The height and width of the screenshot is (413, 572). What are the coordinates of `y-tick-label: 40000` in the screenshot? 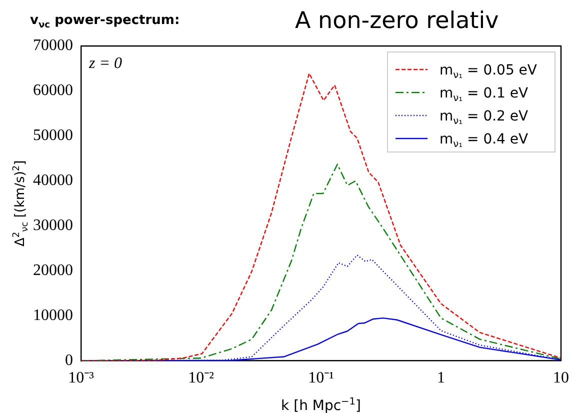 It's located at (53, 181).